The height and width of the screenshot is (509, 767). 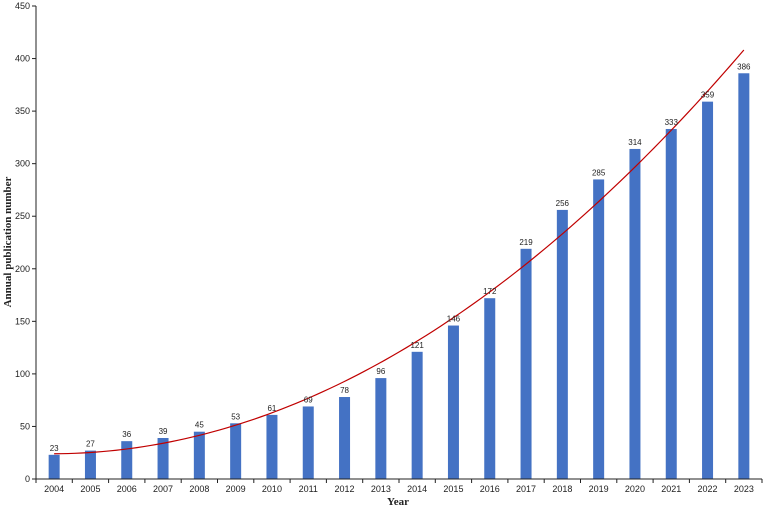 I want to click on data-label-2011: 69, so click(x=308, y=399).